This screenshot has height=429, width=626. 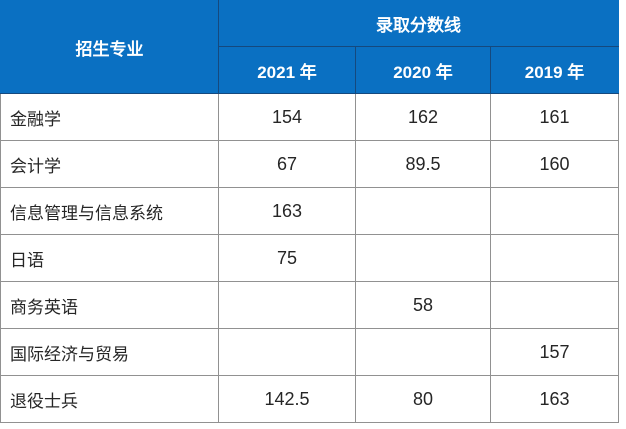 What do you see at coordinates (109, 352) in the screenshot?
I see `major-cell: 国际经济与贸易` at bounding box center [109, 352].